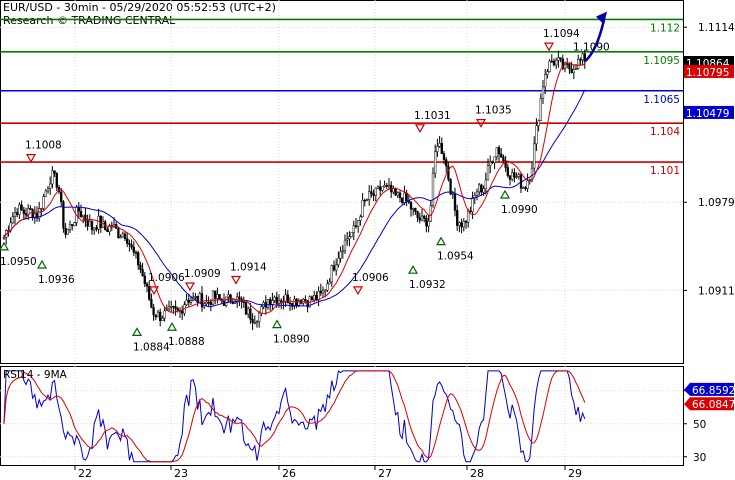  What do you see at coordinates (661, 100) in the screenshot?
I see `level-label: 1.1065` at bounding box center [661, 100].